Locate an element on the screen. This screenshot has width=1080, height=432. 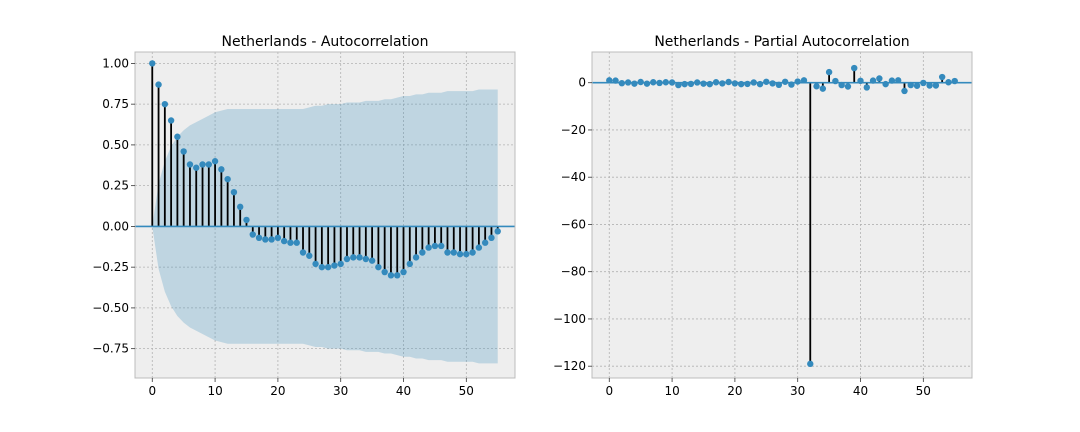
pacf-xtick-label-3: 30 is located at coordinates (797, 391).